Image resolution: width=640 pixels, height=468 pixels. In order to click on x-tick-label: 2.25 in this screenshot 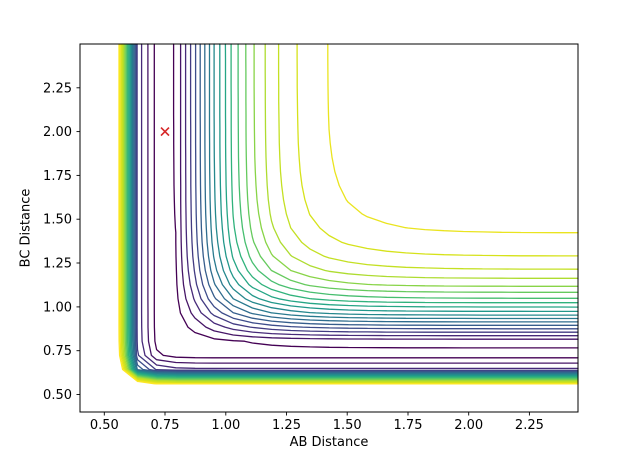, I will do `click(529, 425)`.